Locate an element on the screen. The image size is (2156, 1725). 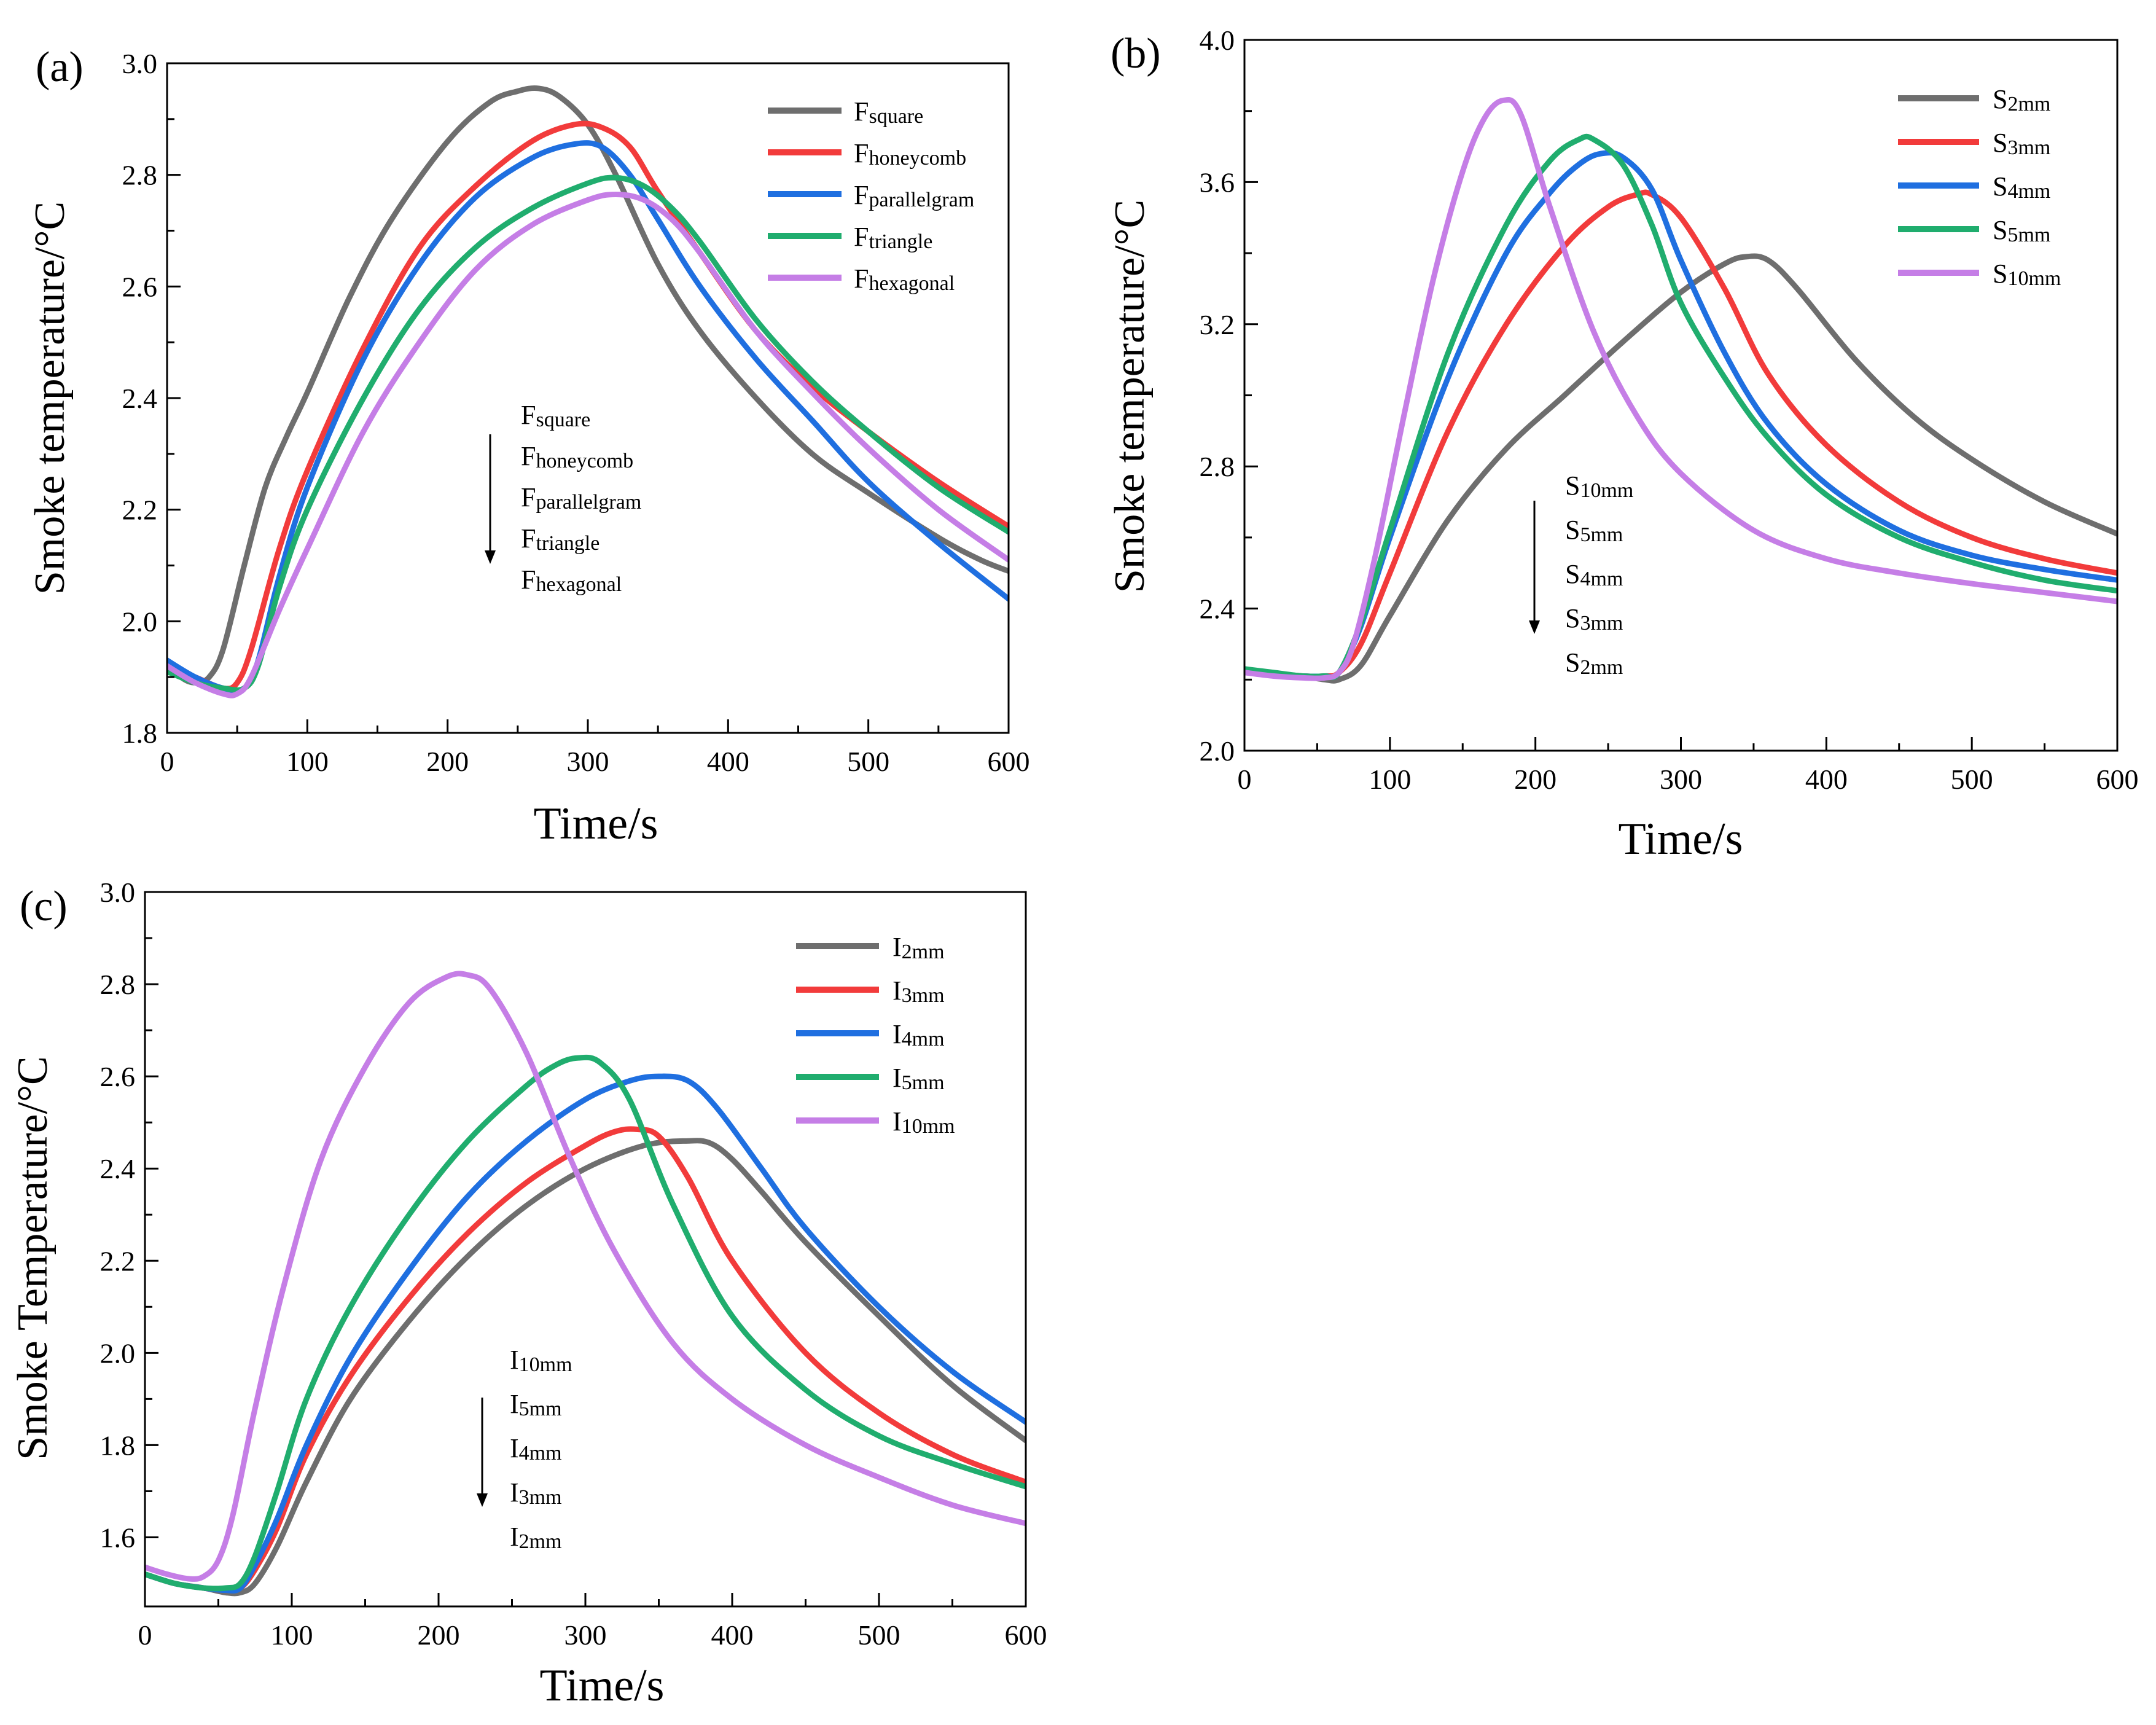
legend-label-I3mm: I3mm is located at coordinates (918, 992).